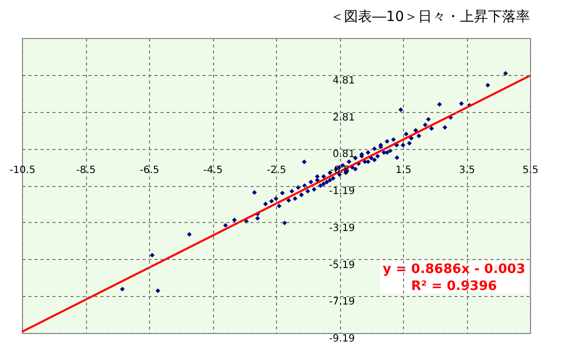 This screenshot has height=349, width=566. Describe the element at coordinates (454, 286) in the screenshot. I see `annotation: R² = 0.9396` at that location.